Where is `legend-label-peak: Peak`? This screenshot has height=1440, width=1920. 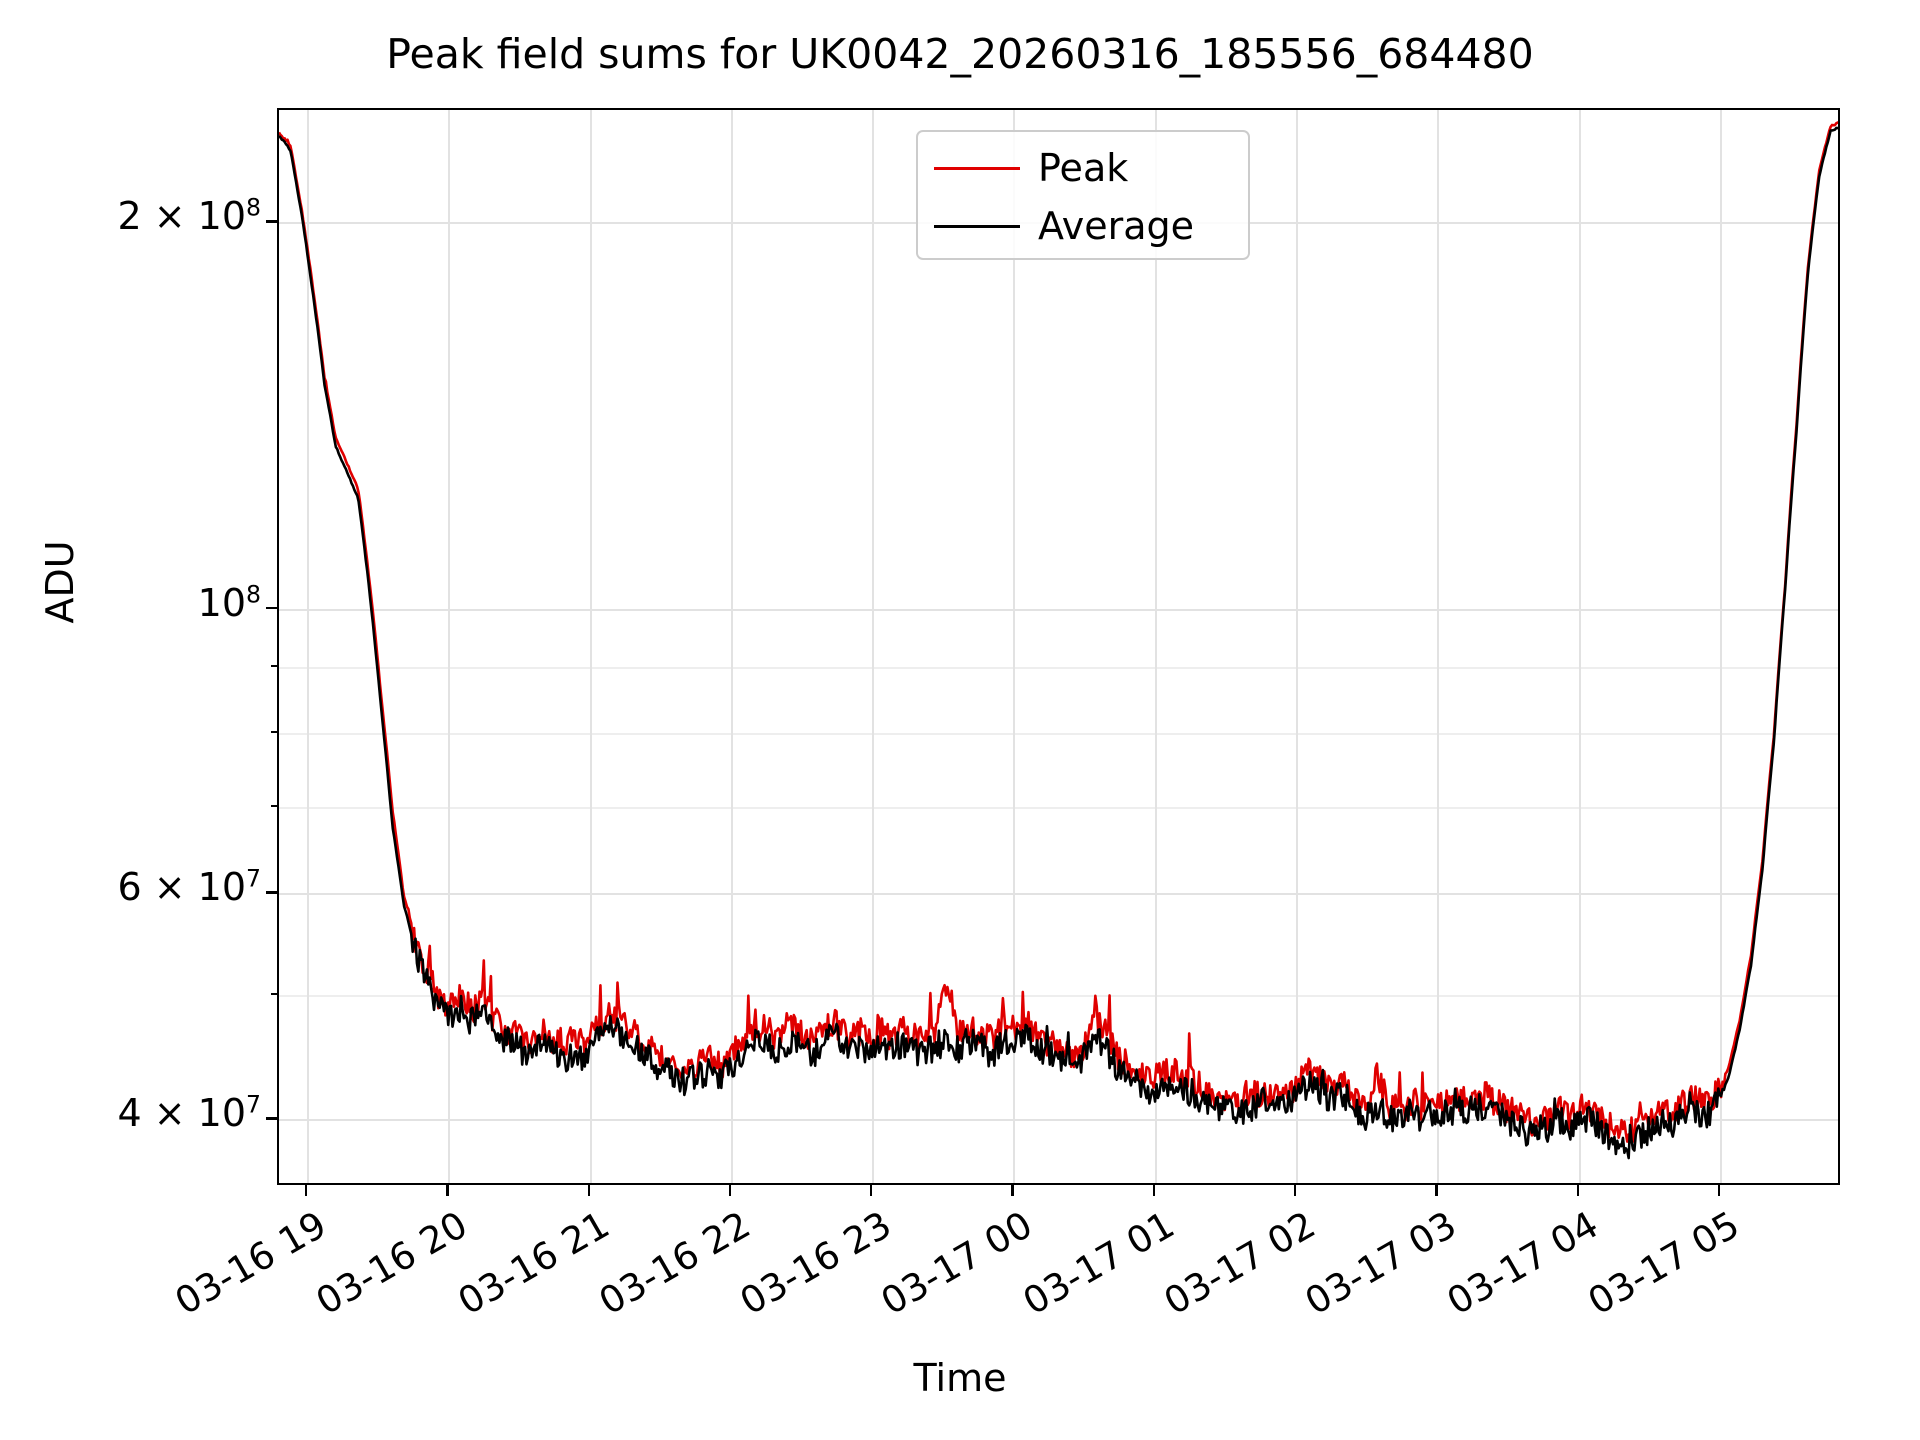 legend-label-peak: Peak is located at coordinates (1083, 168).